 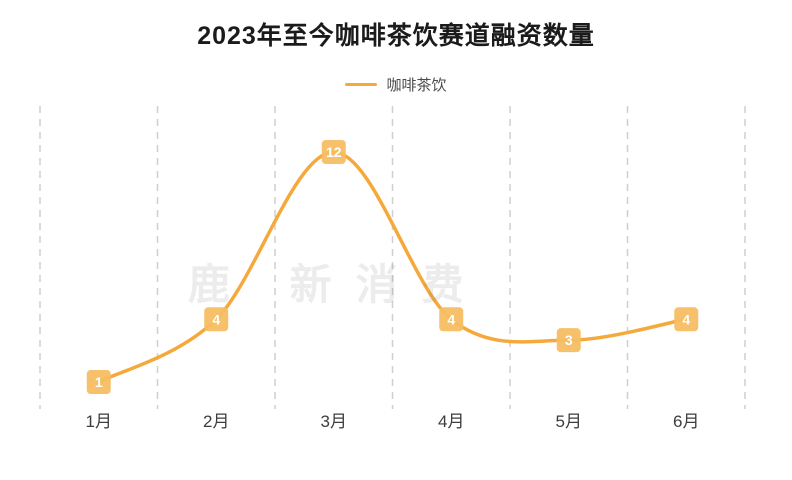 What do you see at coordinates (686, 421) in the screenshot?
I see `x-tick-label: 6月` at bounding box center [686, 421].